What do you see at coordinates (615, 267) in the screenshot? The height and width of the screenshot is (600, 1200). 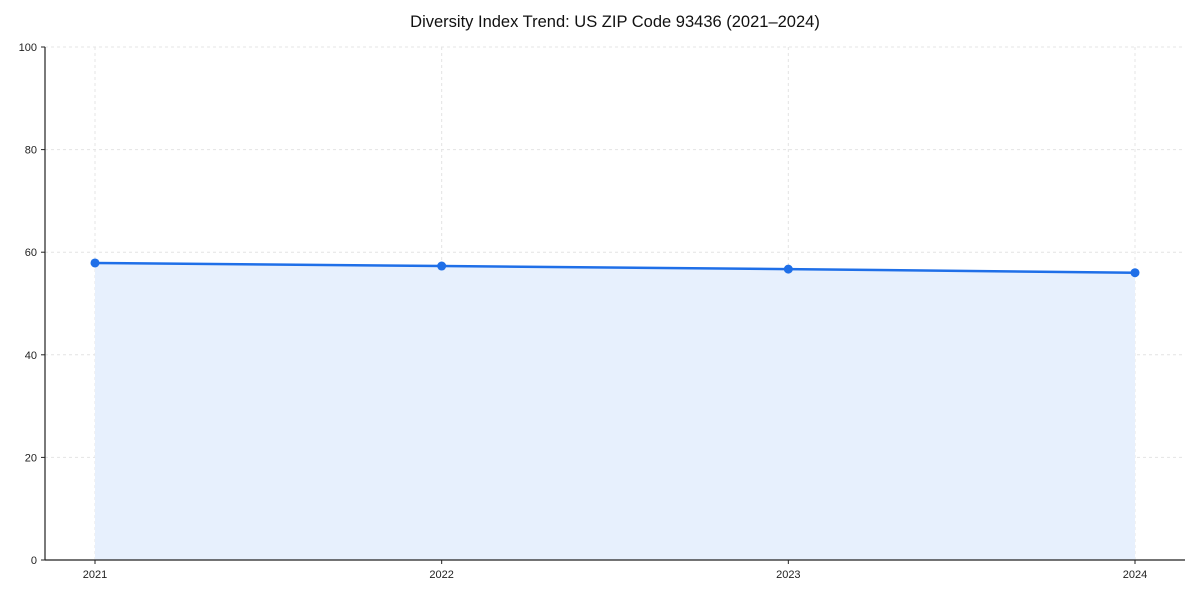 I see `trend-line` at bounding box center [615, 267].